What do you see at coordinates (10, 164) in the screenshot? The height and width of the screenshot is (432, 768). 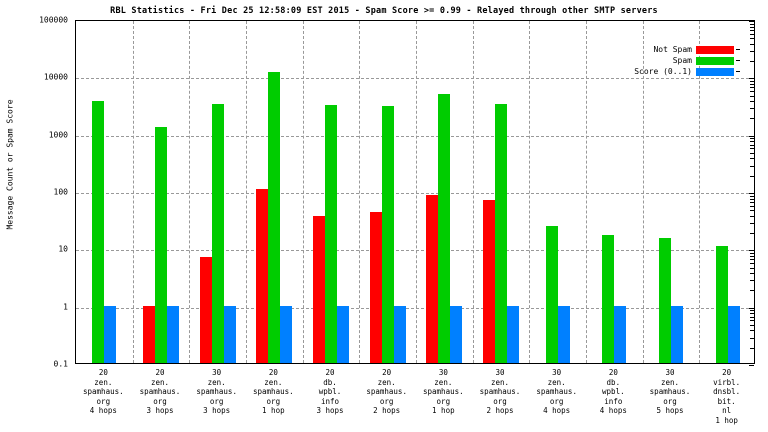 I see `y-axis-title: Message Count or Spam Score` at bounding box center [10, 164].